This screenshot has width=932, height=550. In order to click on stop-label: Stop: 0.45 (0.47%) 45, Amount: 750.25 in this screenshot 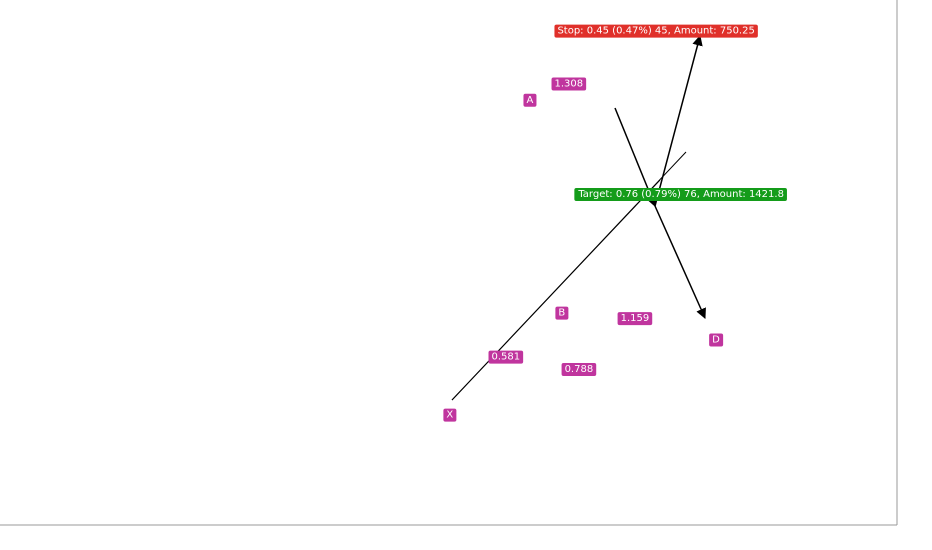, I will do `click(655, 31)`.